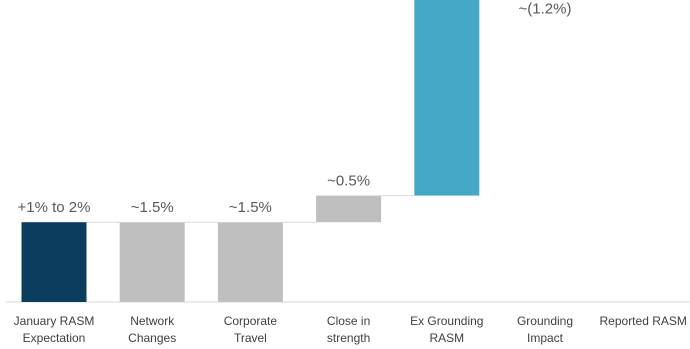 This screenshot has height=349, width=690. Describe the element at coordinates (54, 338) in the screenshot. I see `category-line: Expectation` at that location.